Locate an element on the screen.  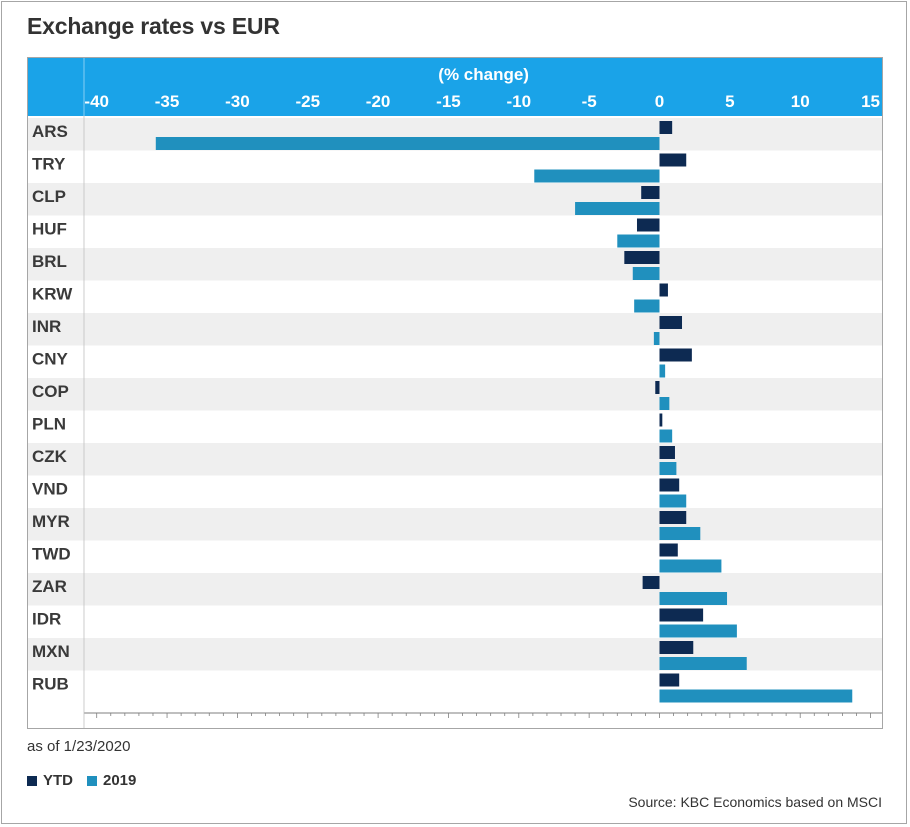
category-label: KRW is located at coordinates (52, 294).